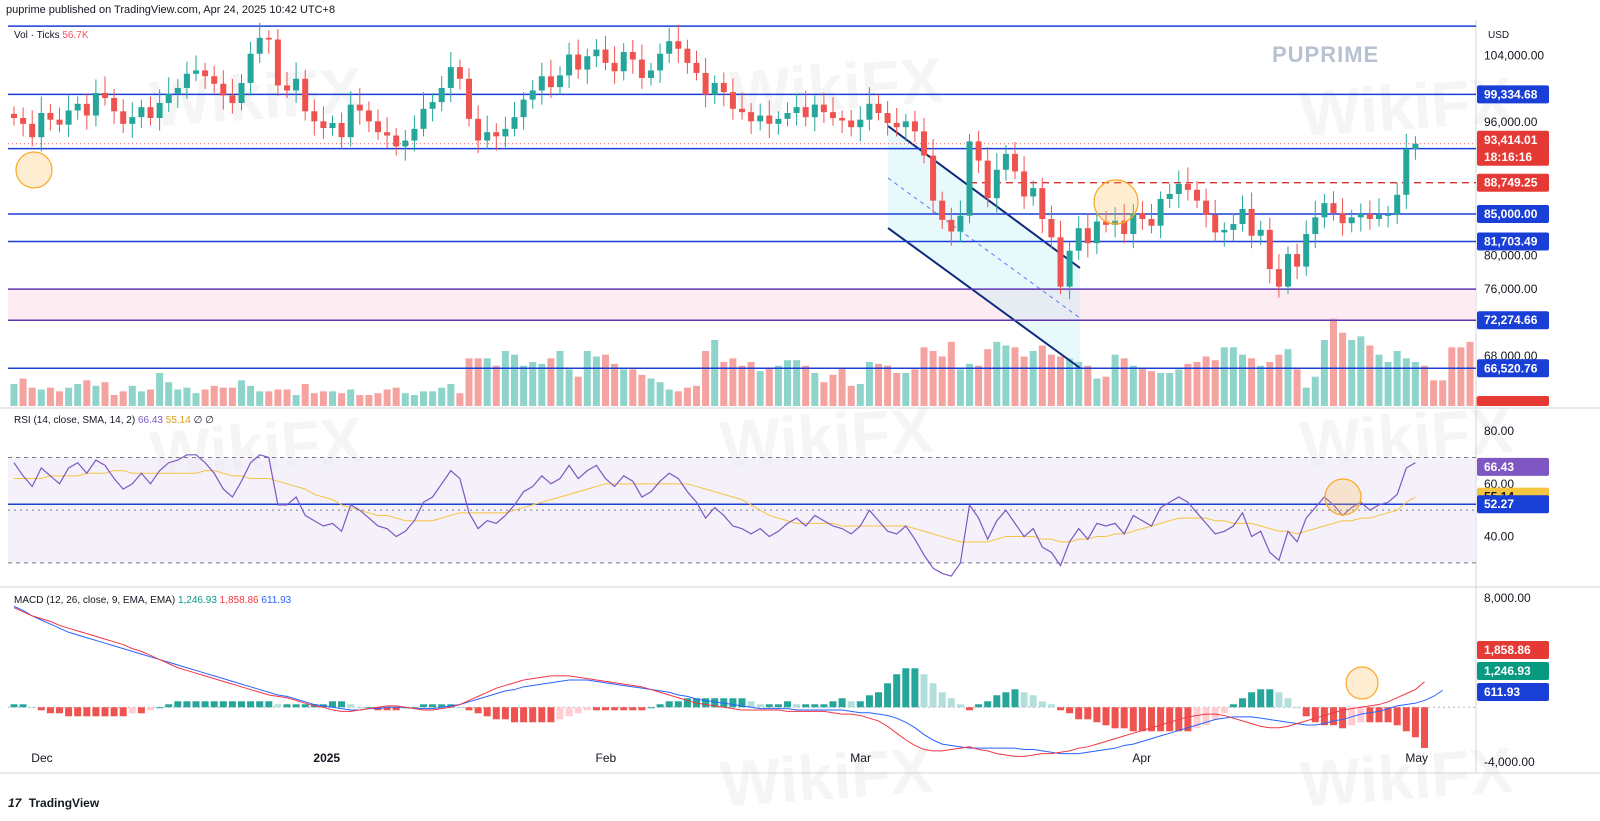 The height and width of the screenshot is (821, 1600). I want to click on tradingview-icon: 17, so click(15, 803).